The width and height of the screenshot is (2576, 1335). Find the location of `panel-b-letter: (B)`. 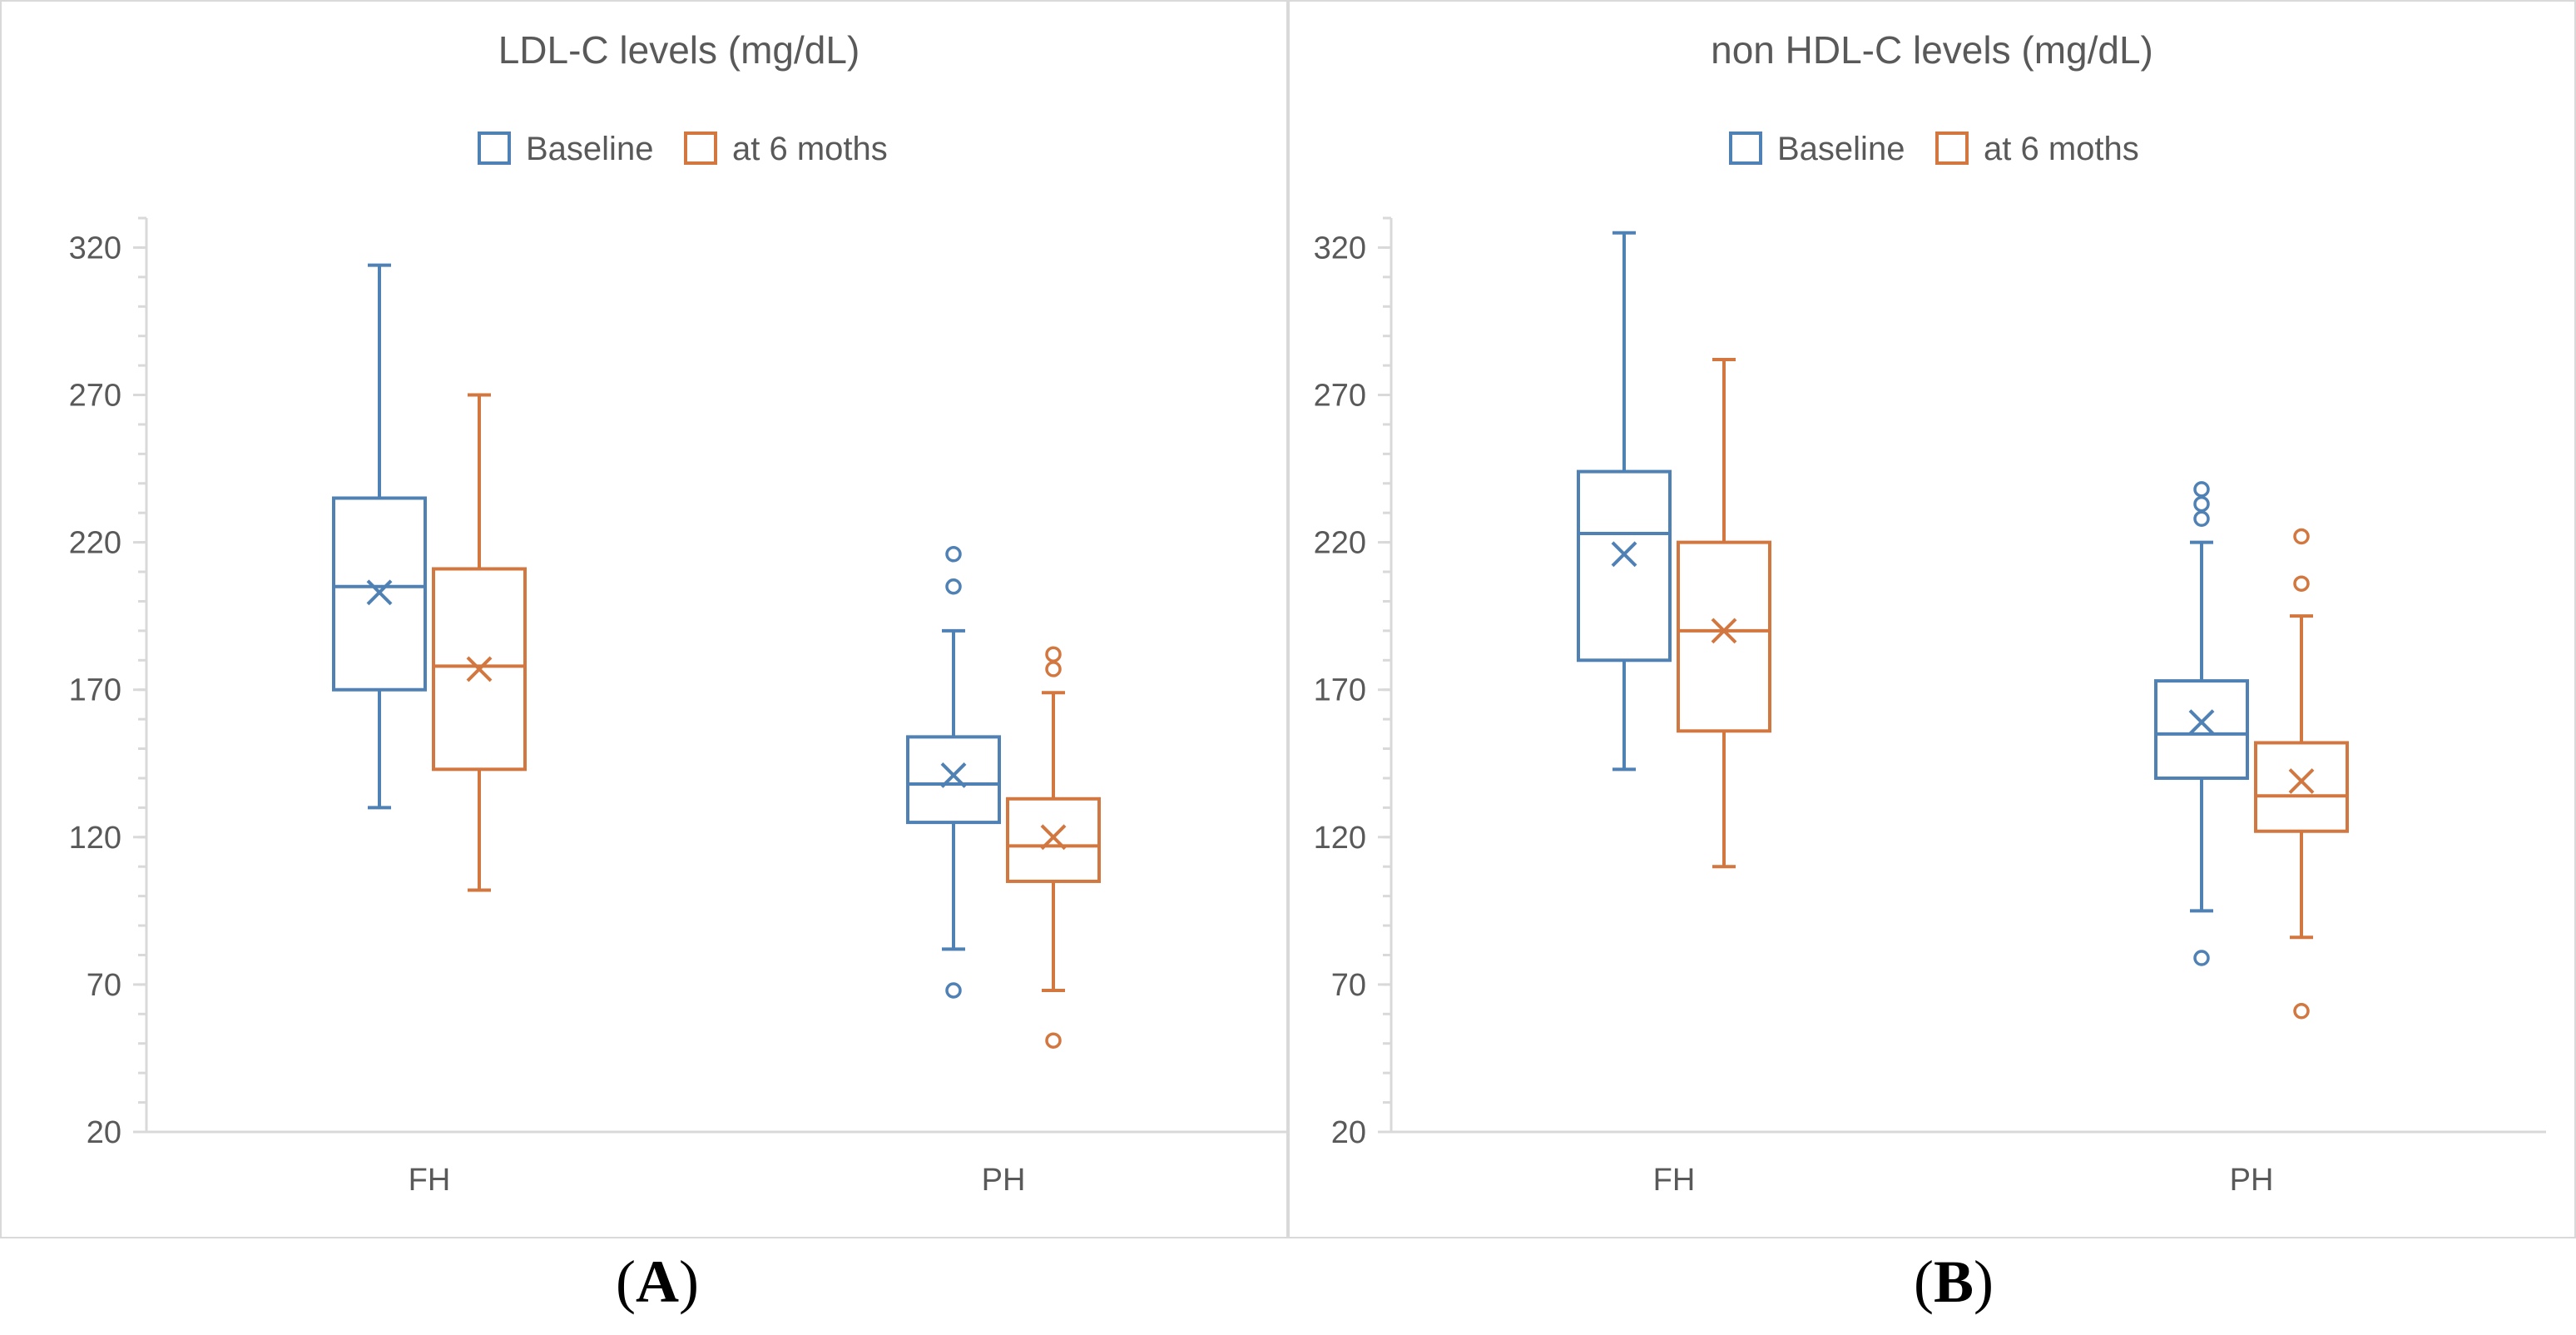

panel-b-letter: (B) is located at coordinates (1954, 1281).